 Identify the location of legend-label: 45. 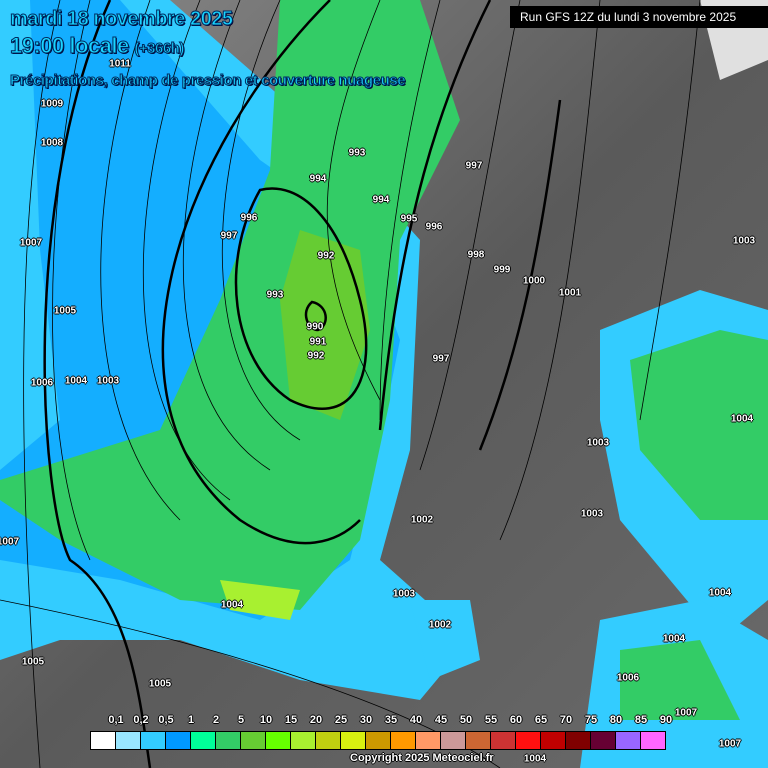
(441, 720).